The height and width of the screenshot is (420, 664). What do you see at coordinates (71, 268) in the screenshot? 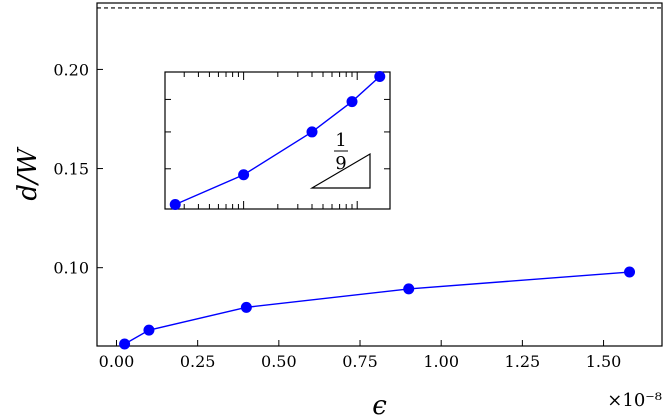
I see `y-tick-label: 0.10` at bounding box center [71, 268].